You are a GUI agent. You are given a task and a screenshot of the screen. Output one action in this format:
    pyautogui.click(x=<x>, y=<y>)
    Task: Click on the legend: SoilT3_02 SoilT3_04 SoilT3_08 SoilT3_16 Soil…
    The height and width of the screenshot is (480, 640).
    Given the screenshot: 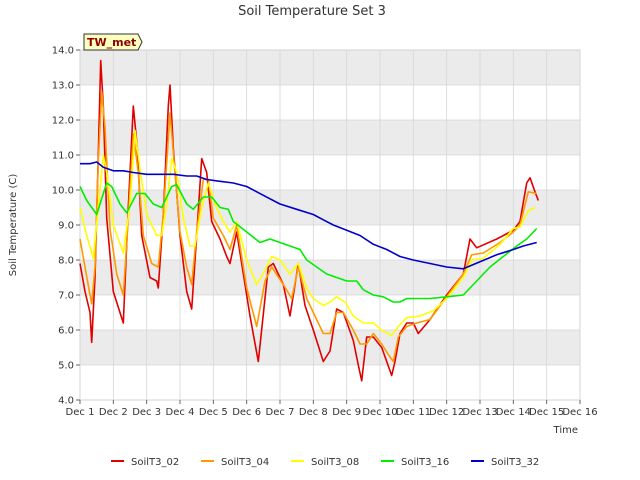 What is the action you would take?
    pyautogui.click(x=325, y=462)
    